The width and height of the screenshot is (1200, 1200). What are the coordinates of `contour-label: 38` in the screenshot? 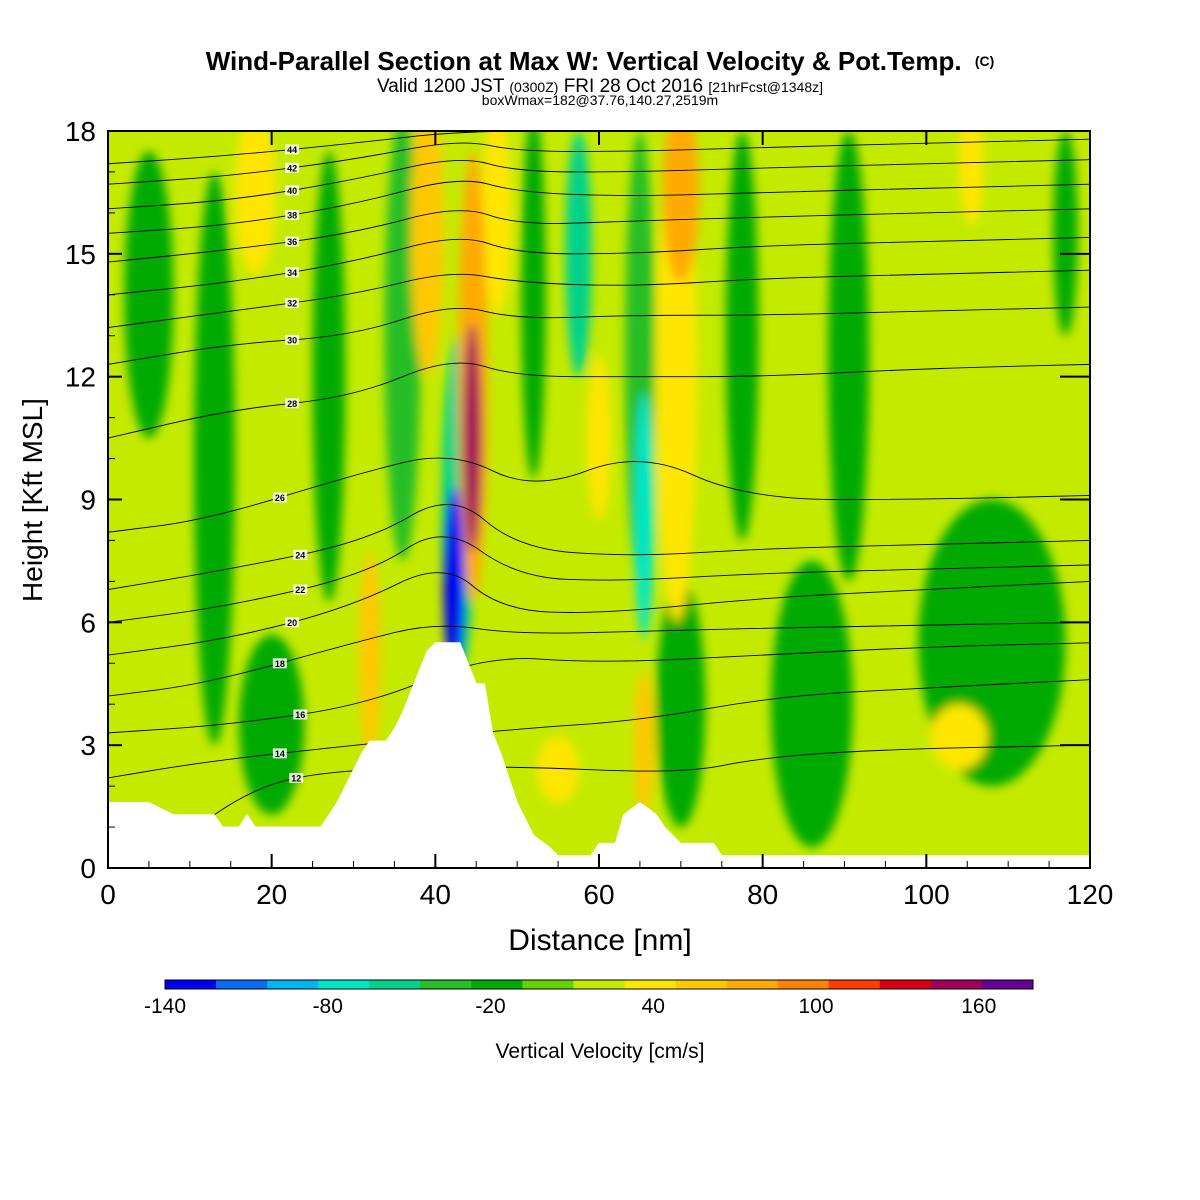 It's located at (292, 215).